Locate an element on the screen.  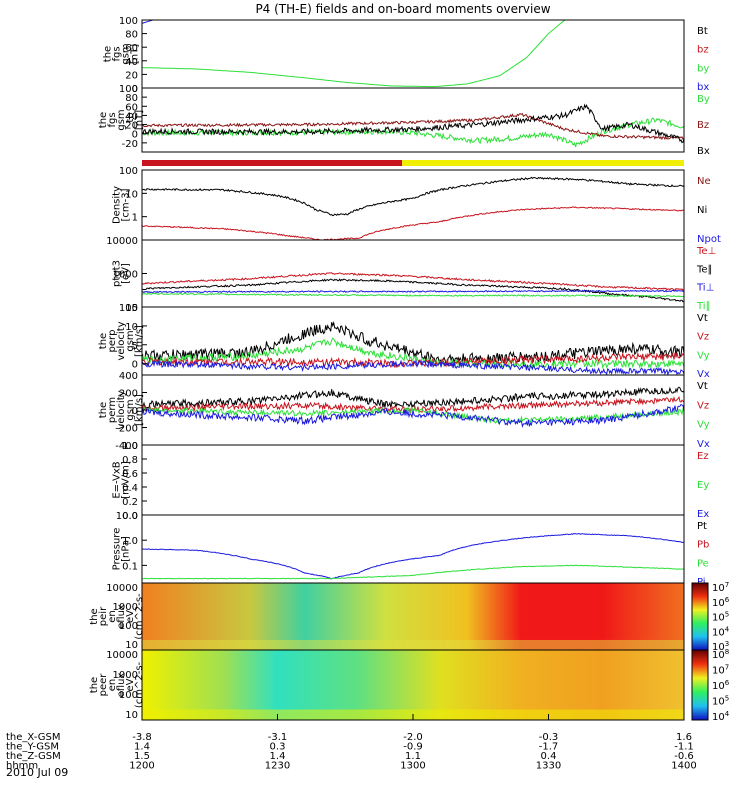
ylabel: E=-VxB[mV/m] is located at coordinates (122, 480).